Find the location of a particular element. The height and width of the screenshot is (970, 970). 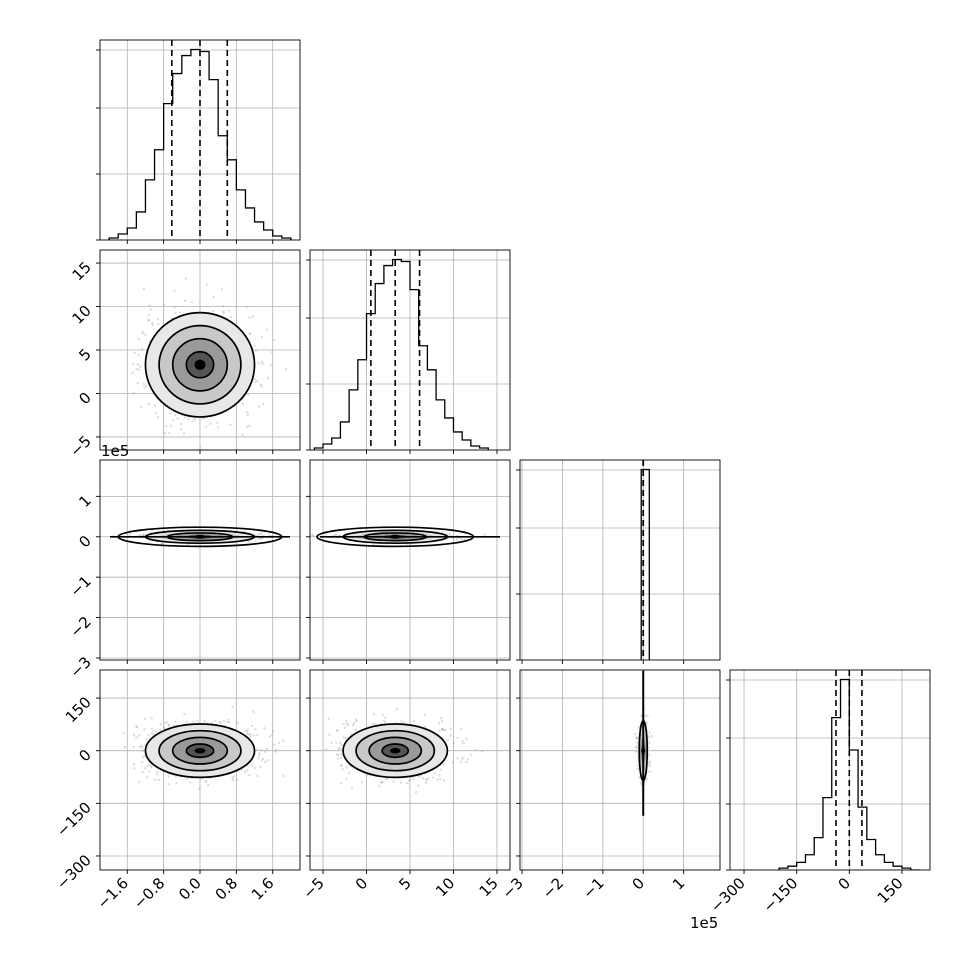

x-tick-label: 15 is located at coordinates (489, 887).